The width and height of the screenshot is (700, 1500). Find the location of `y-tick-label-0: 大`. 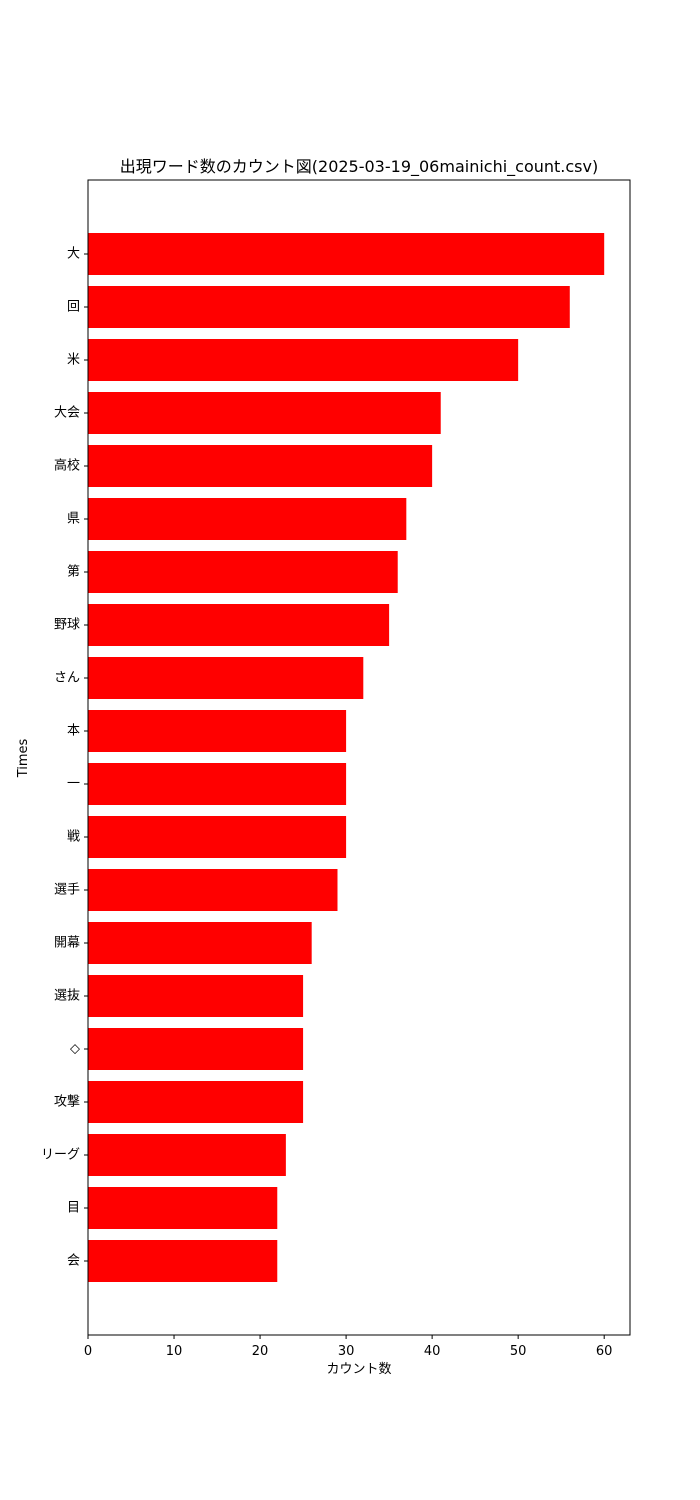

y-tick-label-0: 大 is located at coordinates (73, 254).